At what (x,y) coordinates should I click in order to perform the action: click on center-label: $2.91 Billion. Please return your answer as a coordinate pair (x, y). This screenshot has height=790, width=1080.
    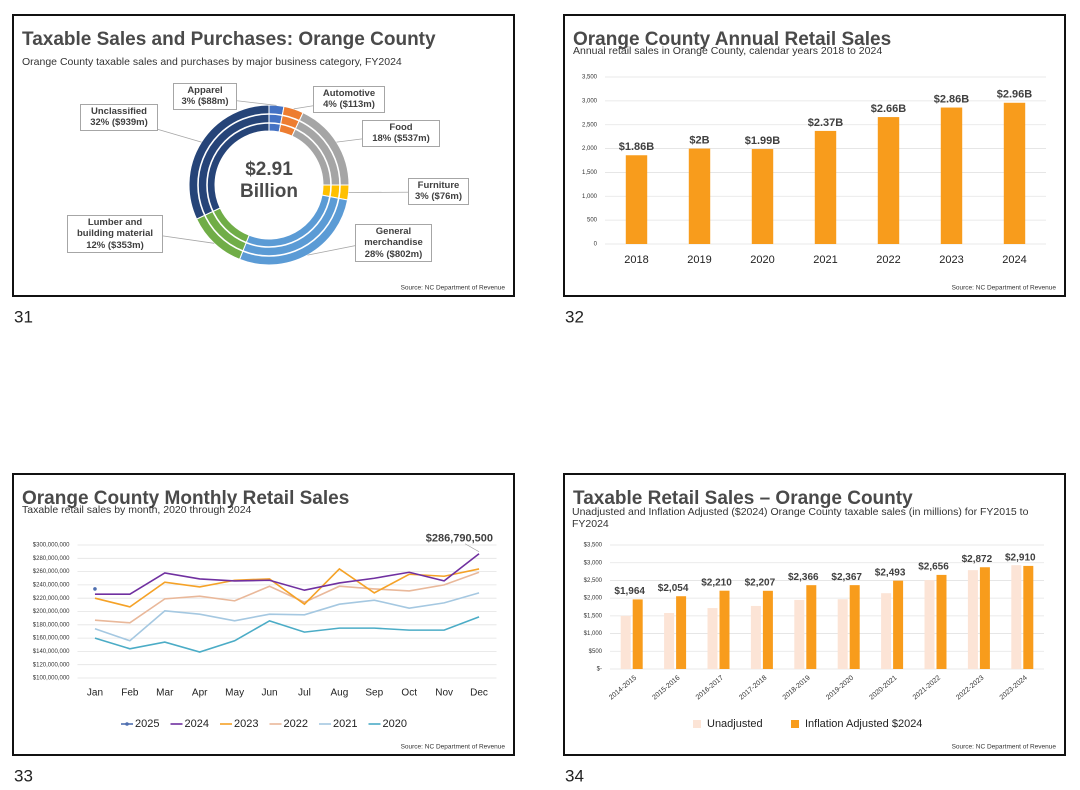
    Looking at the image, I should click on (269, 180).